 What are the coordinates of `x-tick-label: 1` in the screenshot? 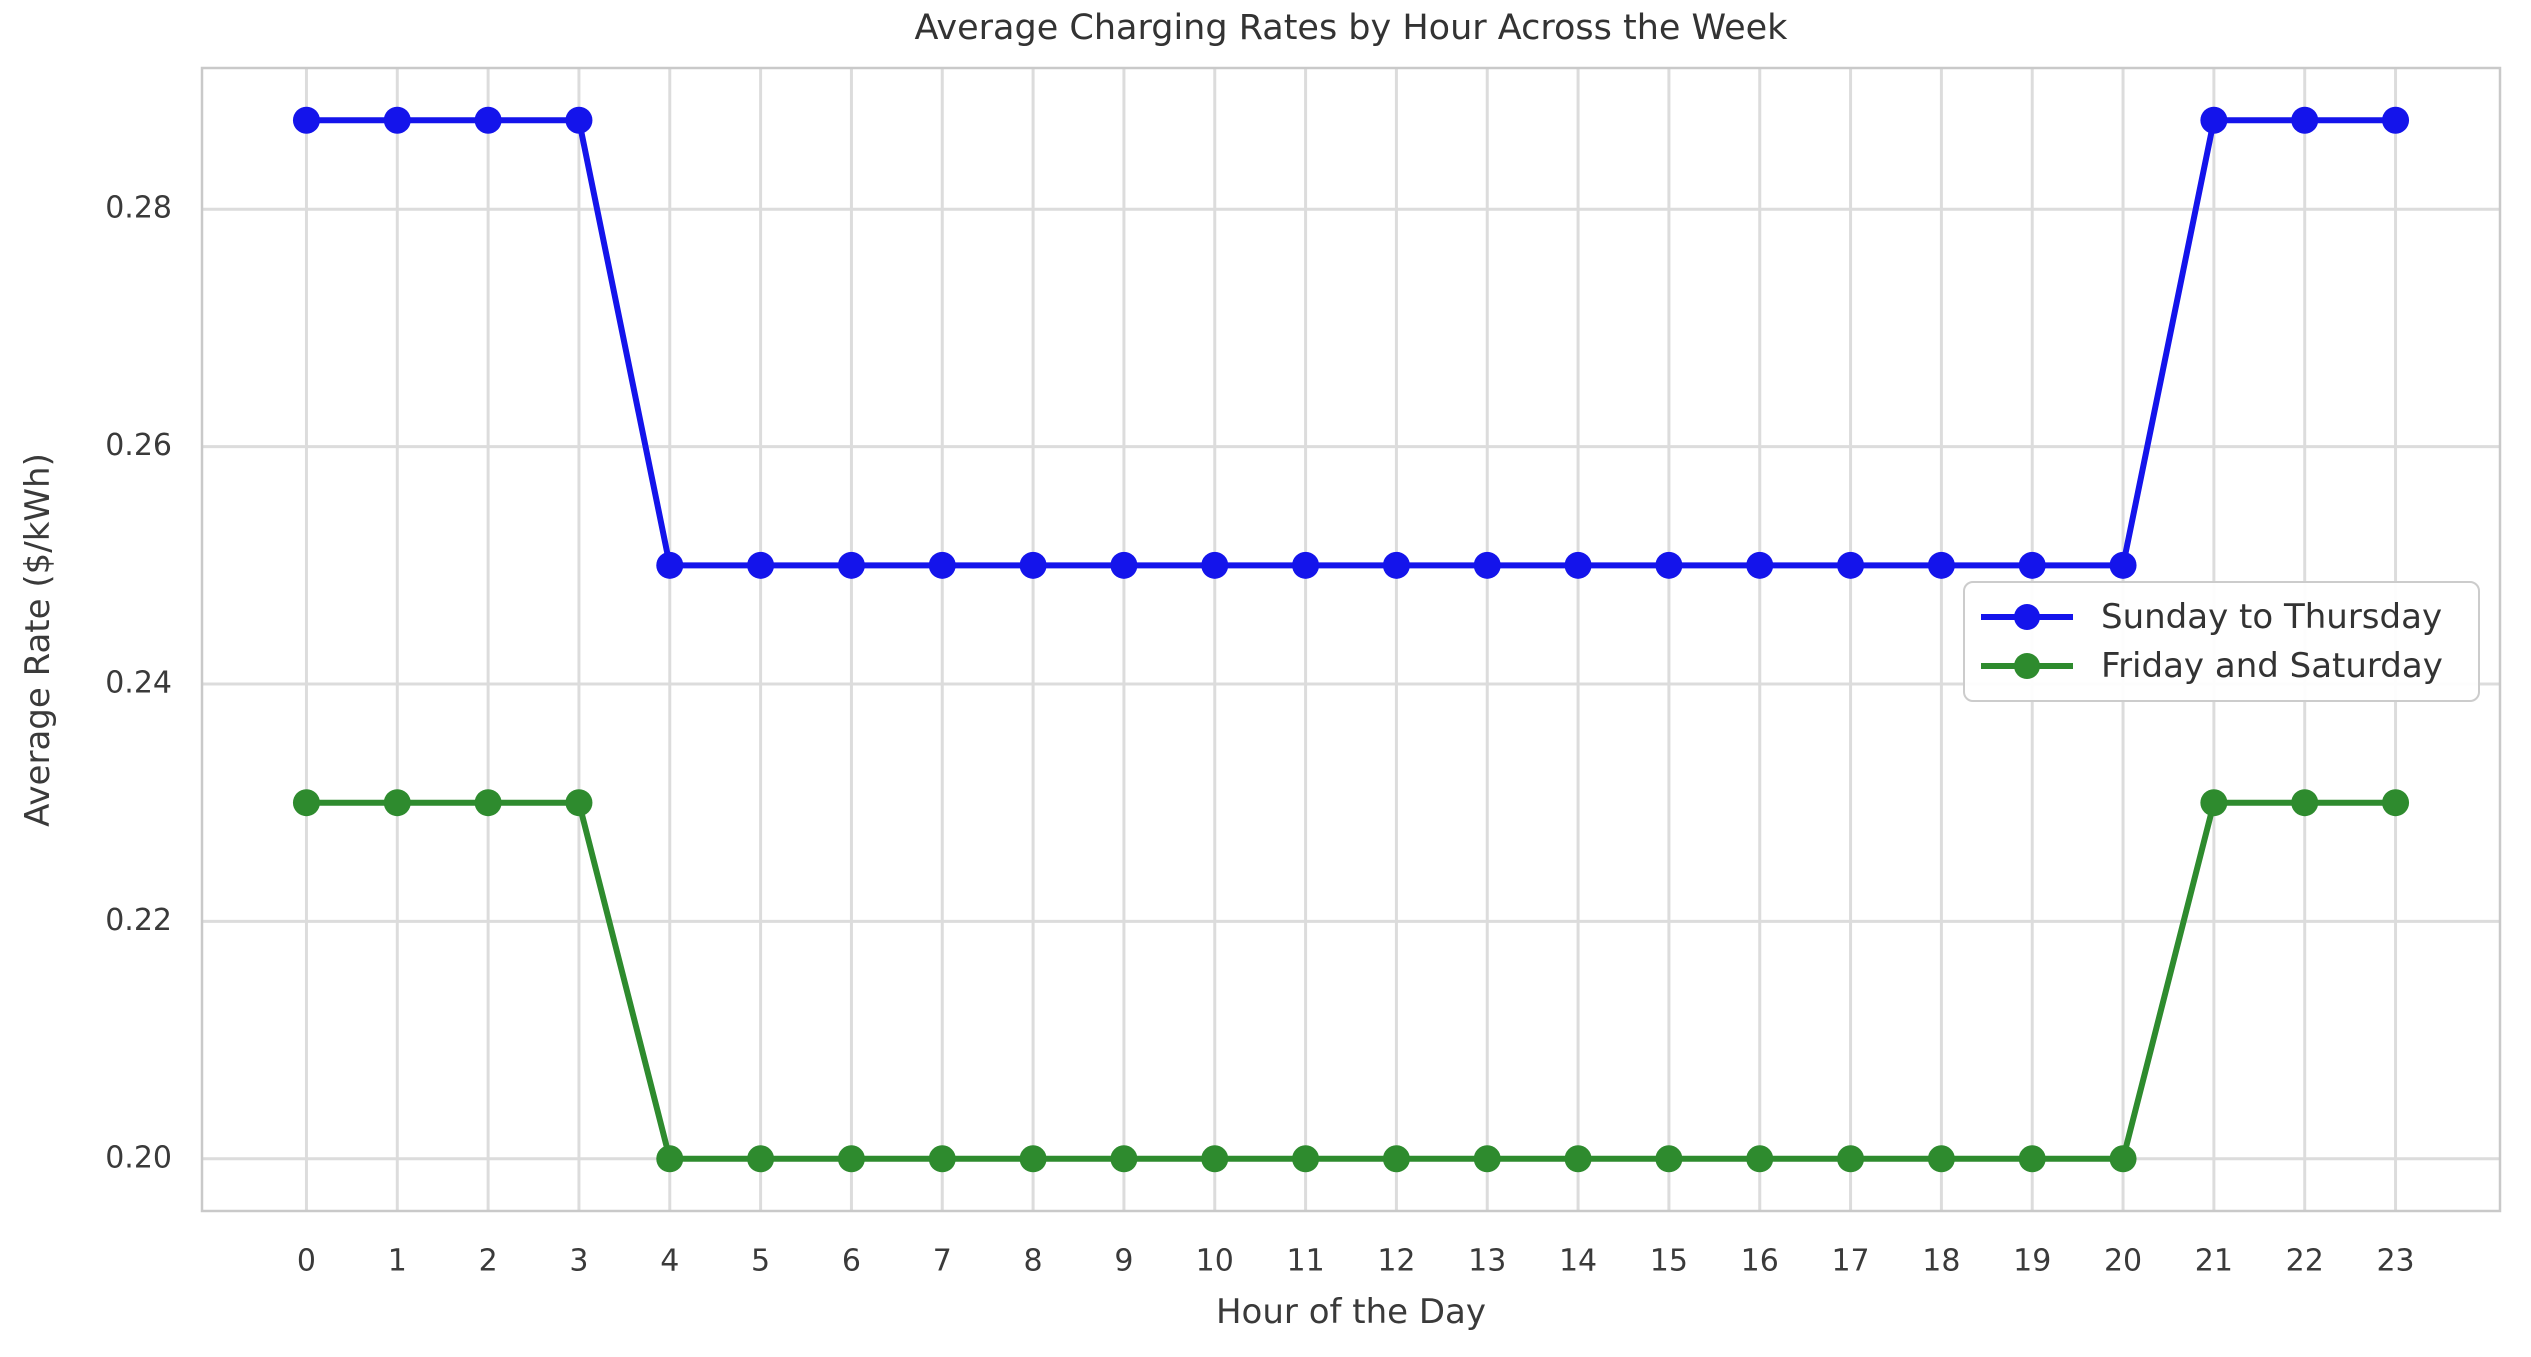 It's located at (397, 1261).